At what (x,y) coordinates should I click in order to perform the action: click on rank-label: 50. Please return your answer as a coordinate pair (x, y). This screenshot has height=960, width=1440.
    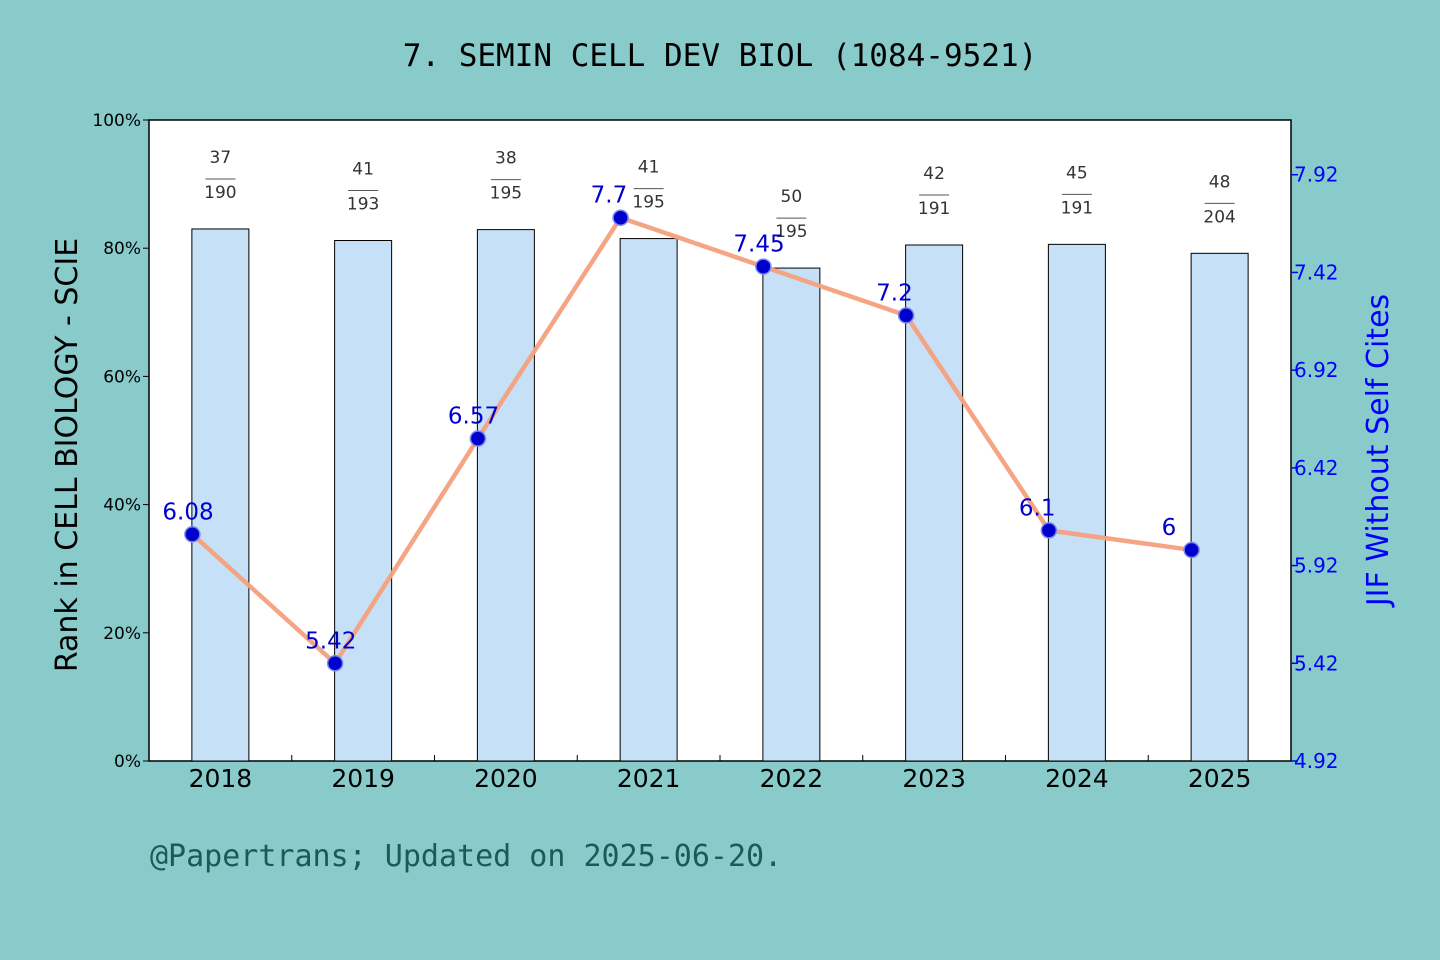
    Looking at the image, I should click on (792, 197).